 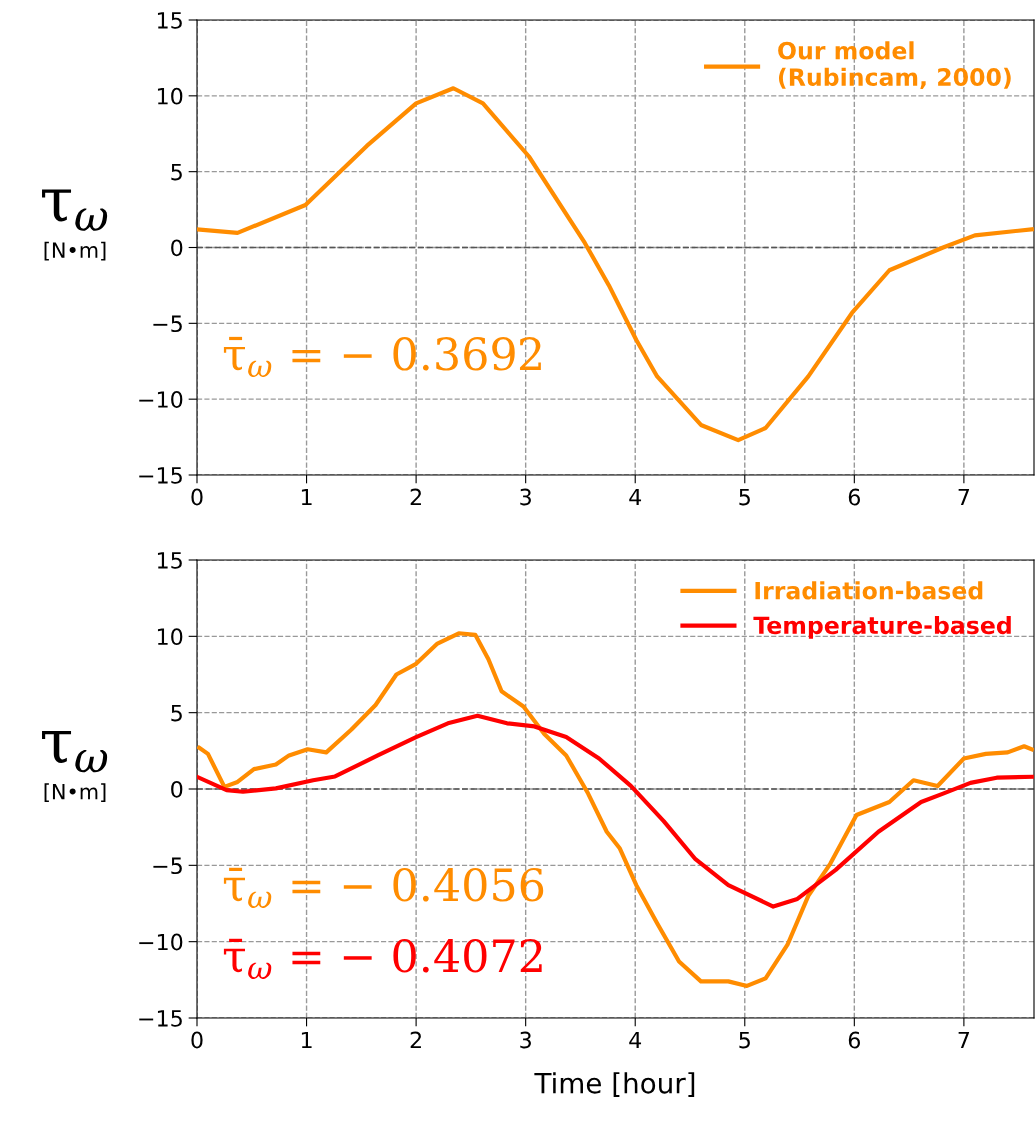 I want to click on annotation: τ̄$_{ω}$ = − 0.3692, so click(x=382, y=357).